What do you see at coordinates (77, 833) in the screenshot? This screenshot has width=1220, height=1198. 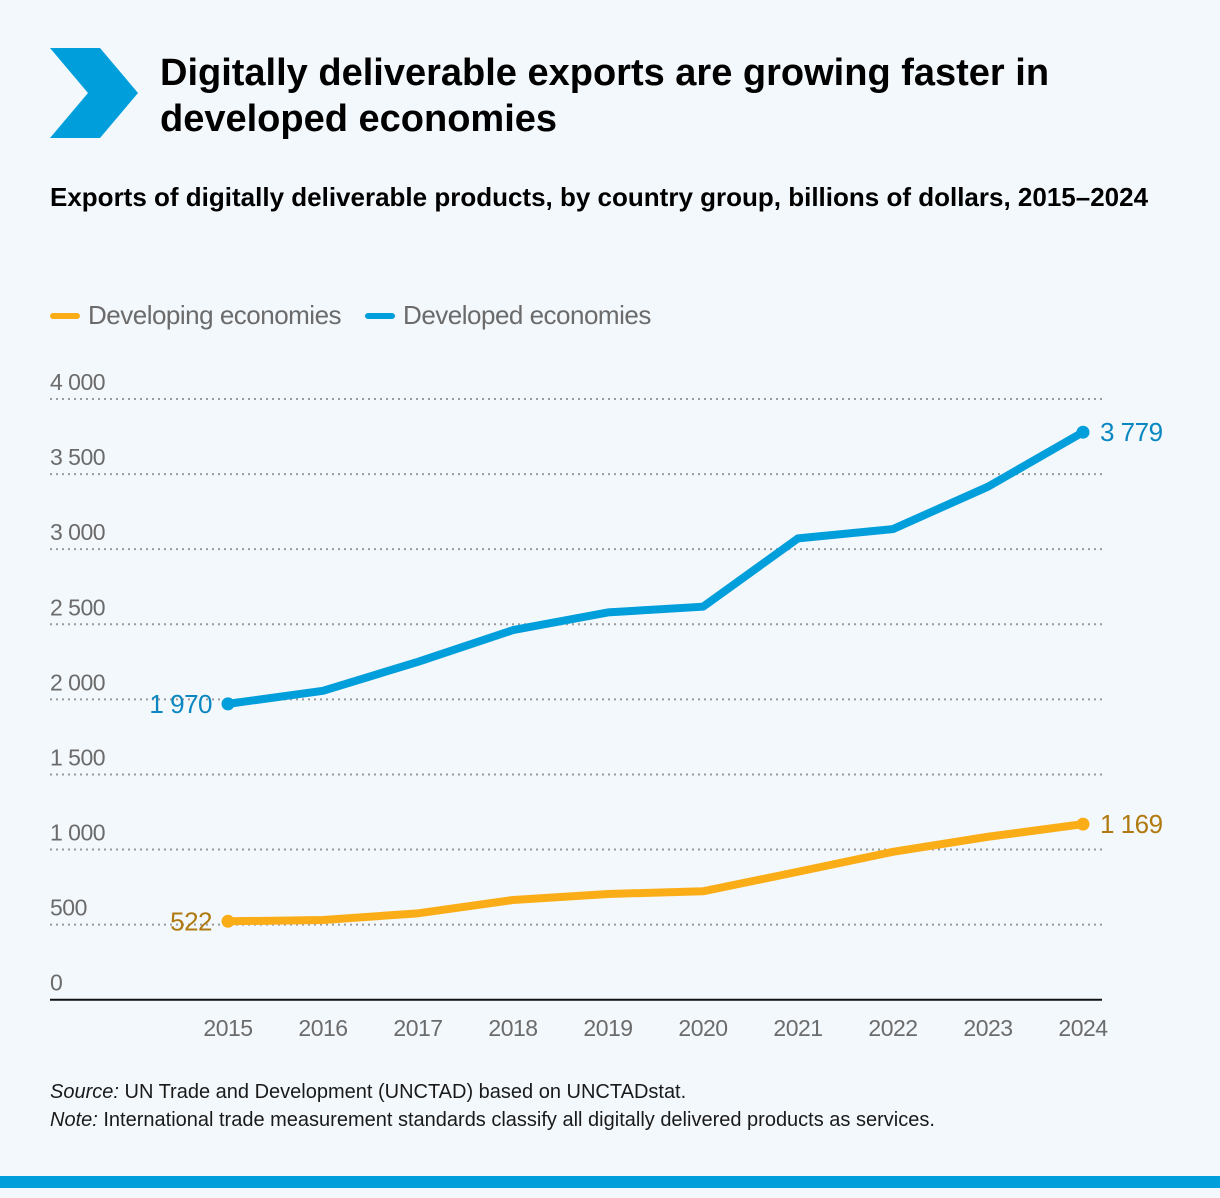 I see `y-tick-label: 1 000` at bounding box center [77, 833].